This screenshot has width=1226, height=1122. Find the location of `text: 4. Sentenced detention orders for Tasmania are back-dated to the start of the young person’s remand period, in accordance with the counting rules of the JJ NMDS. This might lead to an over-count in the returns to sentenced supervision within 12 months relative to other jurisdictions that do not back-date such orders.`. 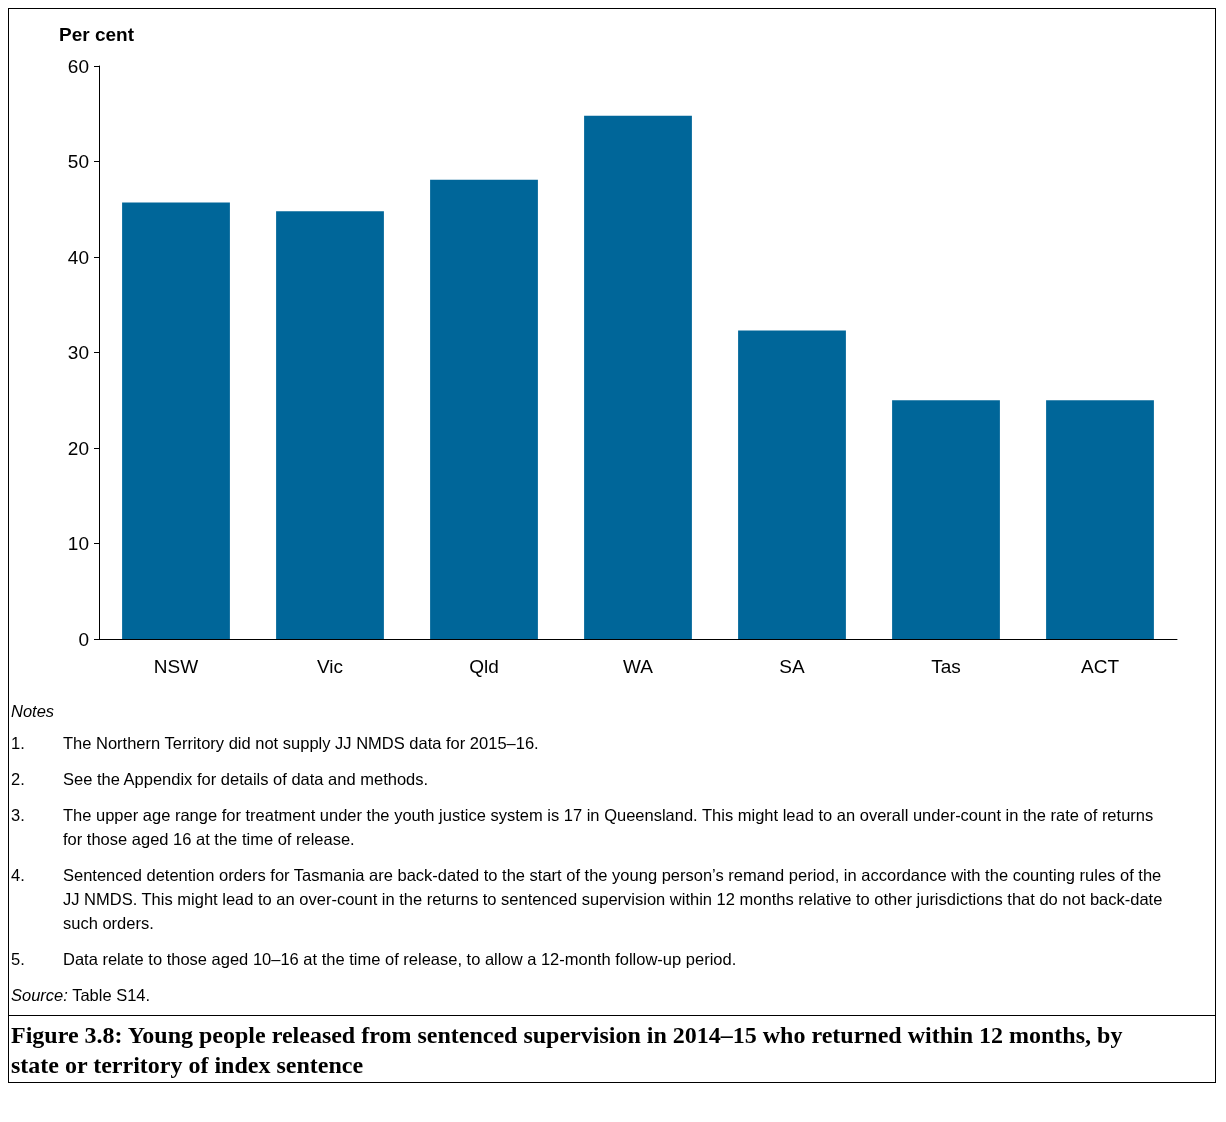

text: 4. Sentenced detention orders for Tasmania are back-dated to the start of the young person’s remand period, in accordance with the counting rules of the JJ NMDS. This might lead to an over-count in the returns to sentenced supervision within 12 months relative to other jurisdictions that do not back-date such orders. is located at coordinates (587, 899).